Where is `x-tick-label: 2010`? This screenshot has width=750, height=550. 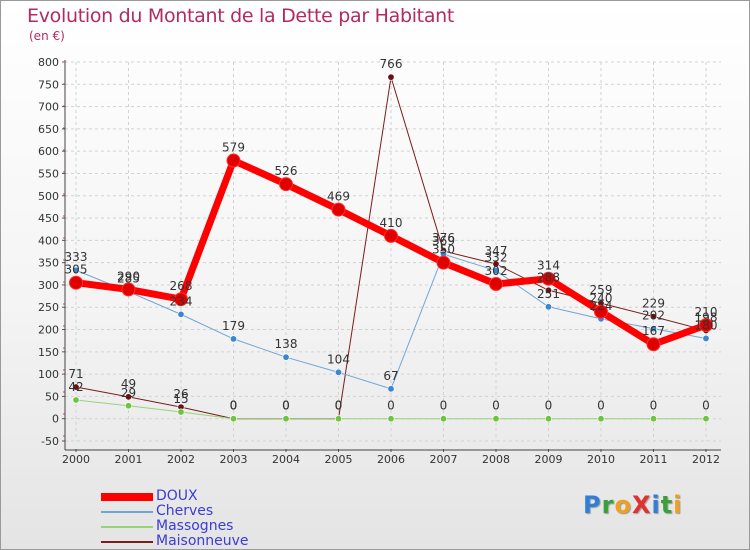 x-tick-label: 2010 is located at coordinates (601, 459).